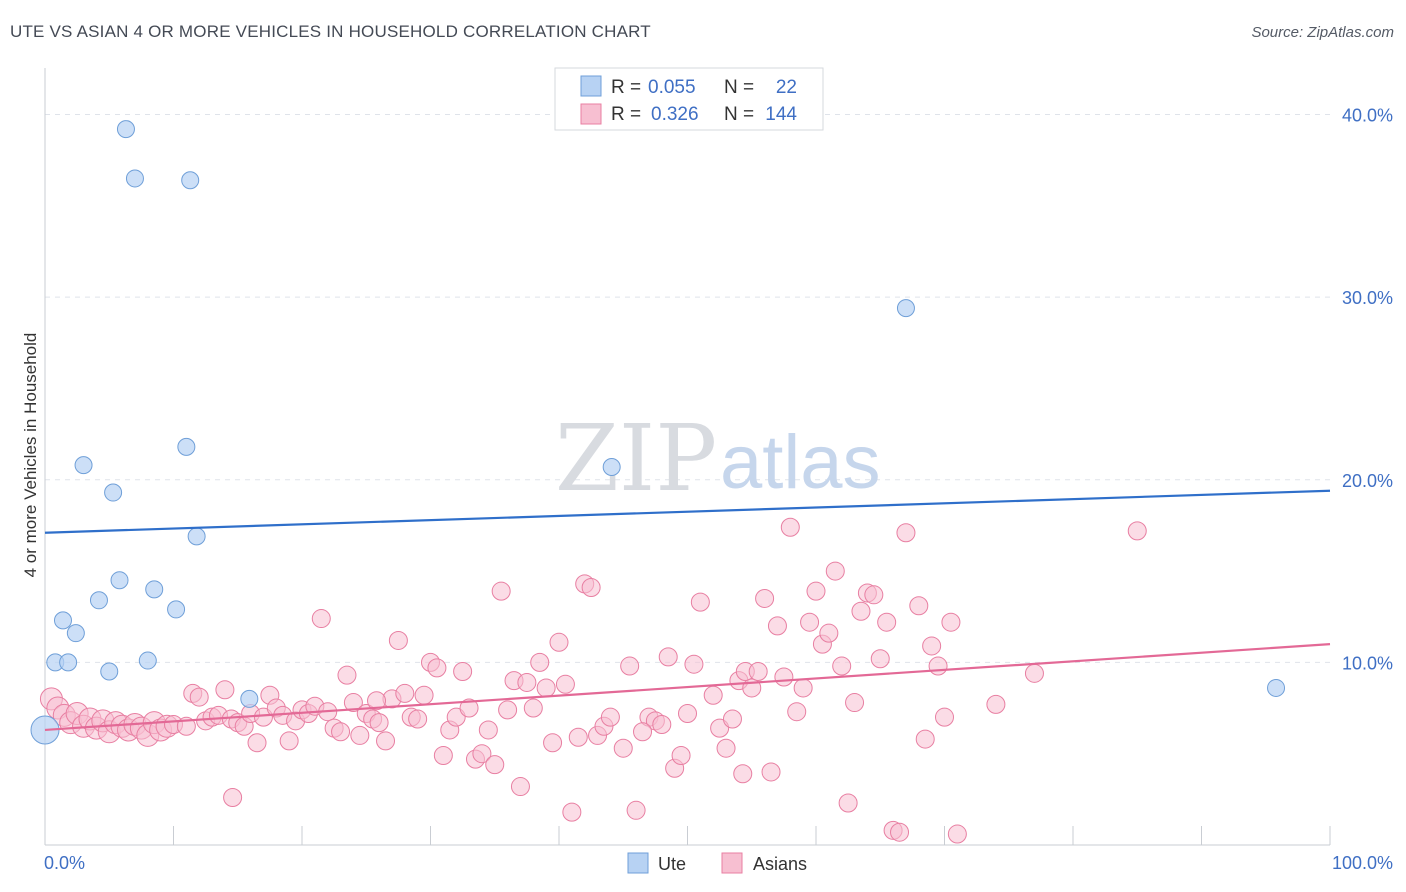 The image size is (1406, 892). Describe the element at coordinates (591, 86) in the screenshot. I see `legend-ute-swatch` at that location.